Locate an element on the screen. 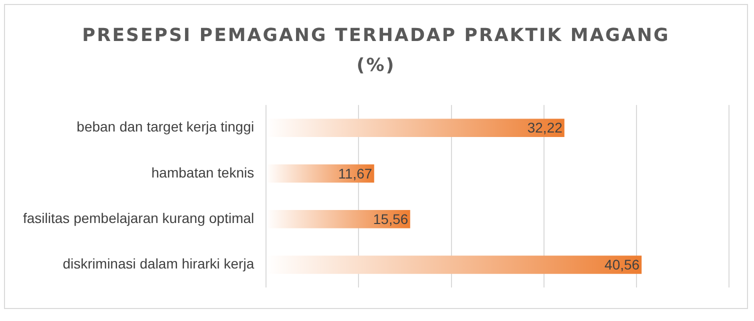 This screenshot has width=754, height=321. chart-title: PRESEPSI PEMAGANG TERHADAP PRAKTIK MAGANG (%) is located at coordinates (376, 51).